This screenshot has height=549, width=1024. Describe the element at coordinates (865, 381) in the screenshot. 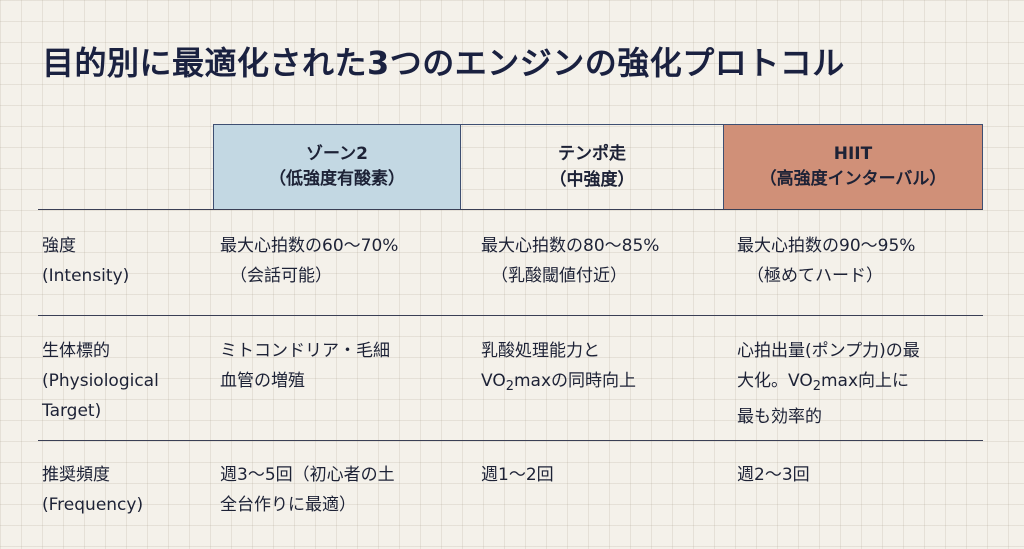

I see `vo2-suffix: max向上に` at that location.